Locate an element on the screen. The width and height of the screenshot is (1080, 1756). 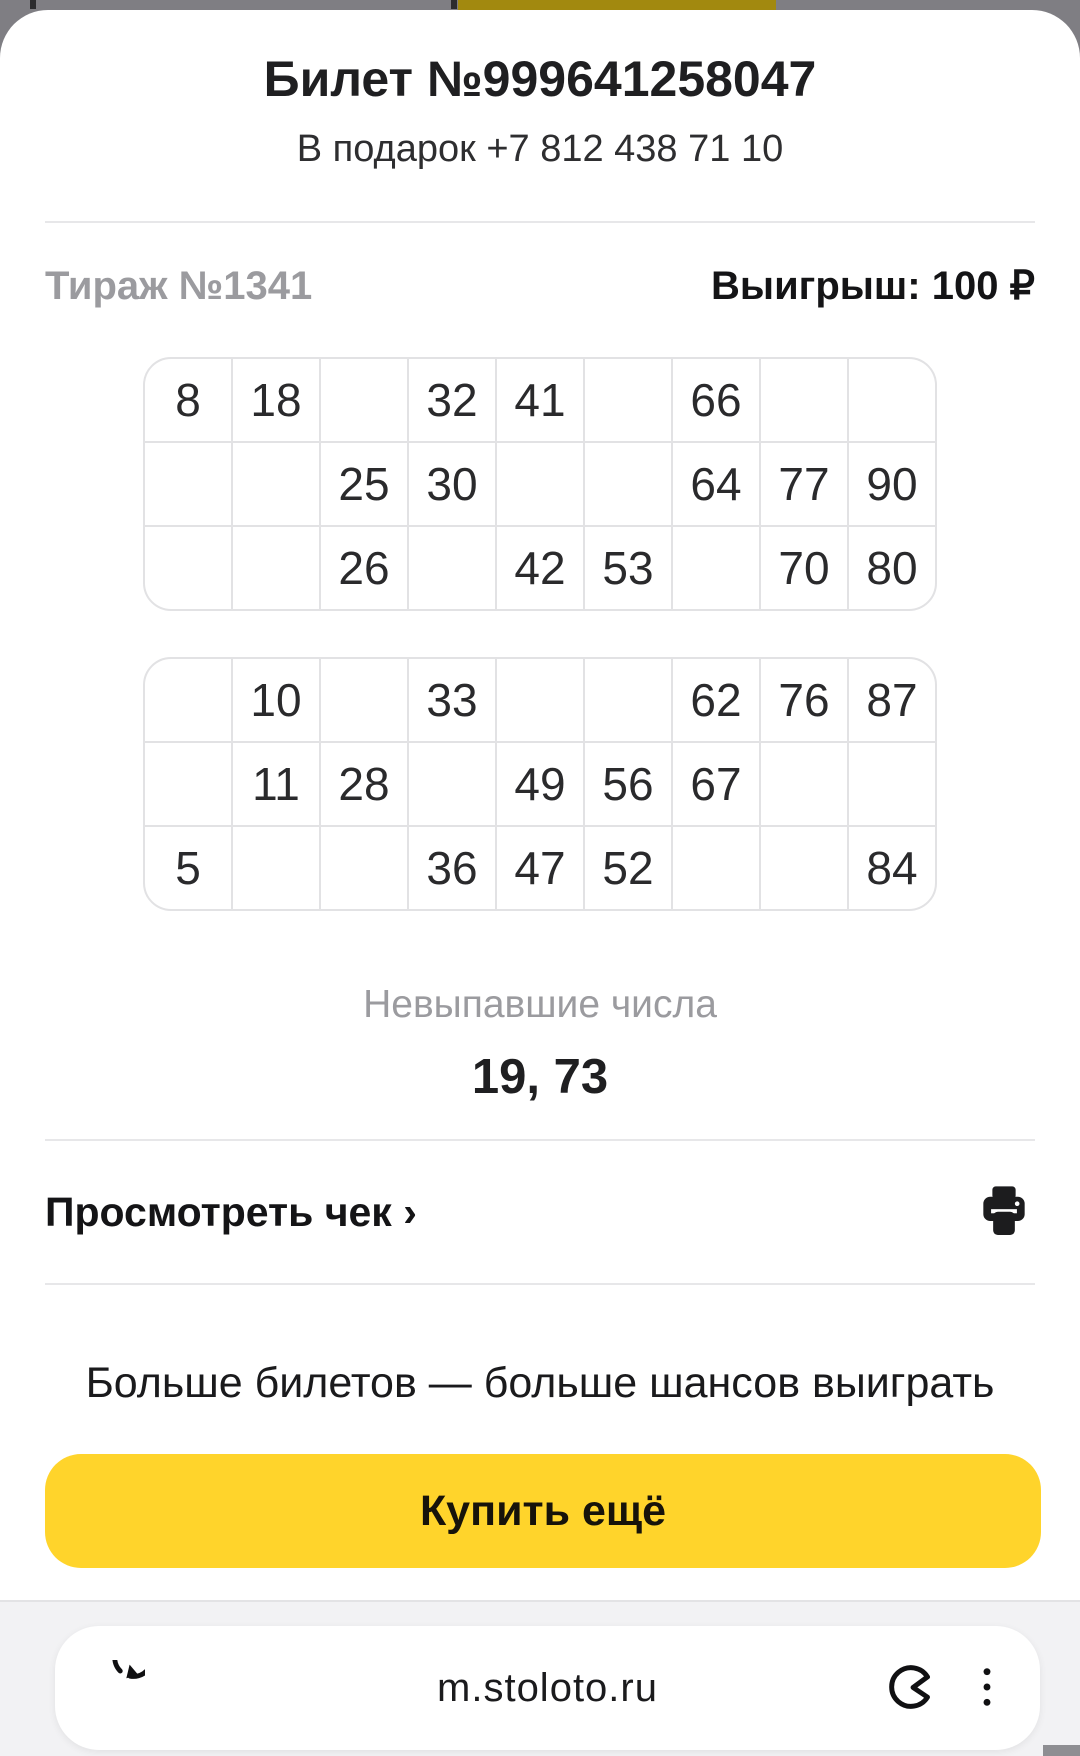
browser-chrome-area: m.stoloto.ru is located at coordinates (540, 1678).